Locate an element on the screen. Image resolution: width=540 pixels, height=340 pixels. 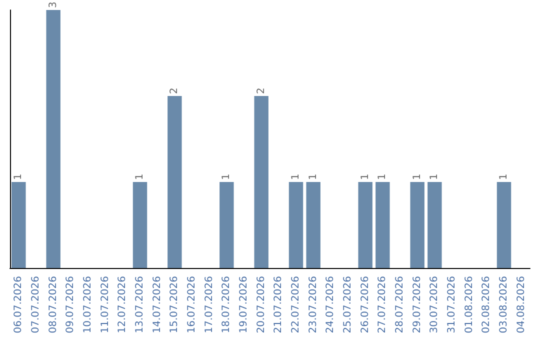
x-tick-label: 15.07.2026 is located at coordinates (174, 305).